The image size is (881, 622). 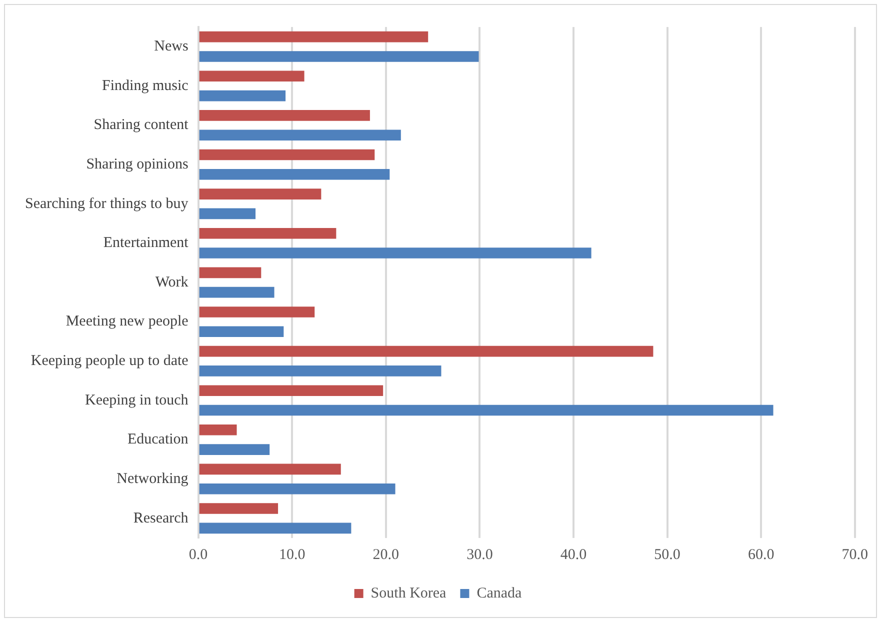 I want to click on y-tick-label: Networking, so click(x=152, y=478).